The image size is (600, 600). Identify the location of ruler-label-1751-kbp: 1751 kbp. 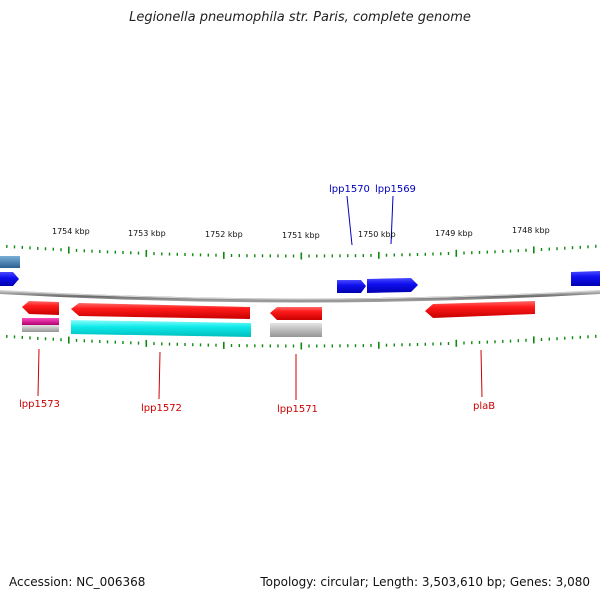
(301, 235).